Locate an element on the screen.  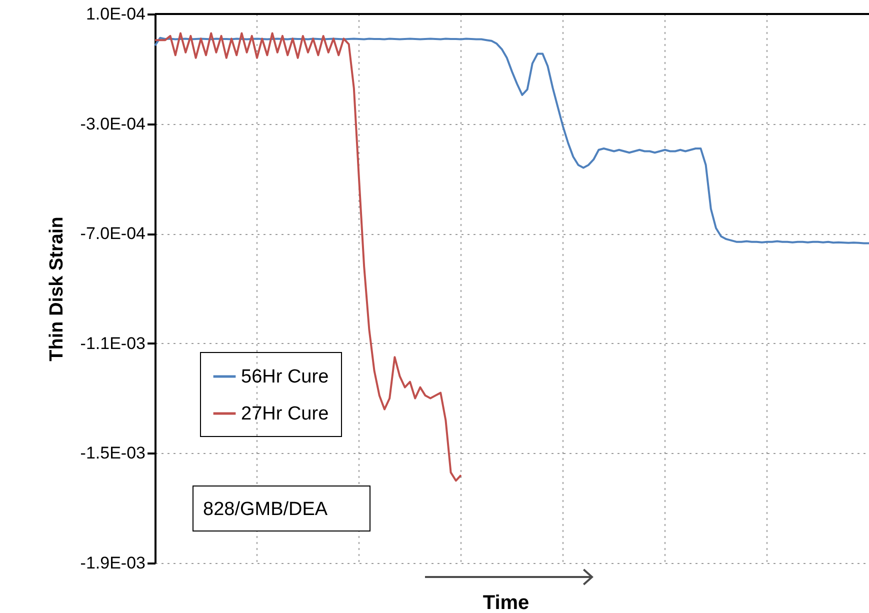
legend-label: 27Hr Cure is located at coordinates (285, 414).